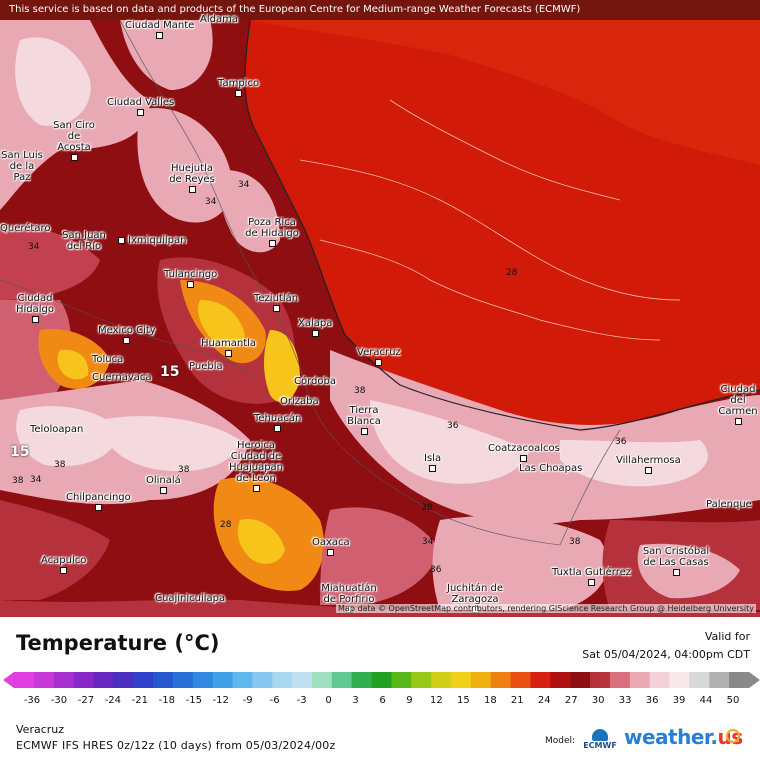  Describe the element at coordinates (517, 700) in the screenshot. I see `scale-tick-label: 21` at that location.